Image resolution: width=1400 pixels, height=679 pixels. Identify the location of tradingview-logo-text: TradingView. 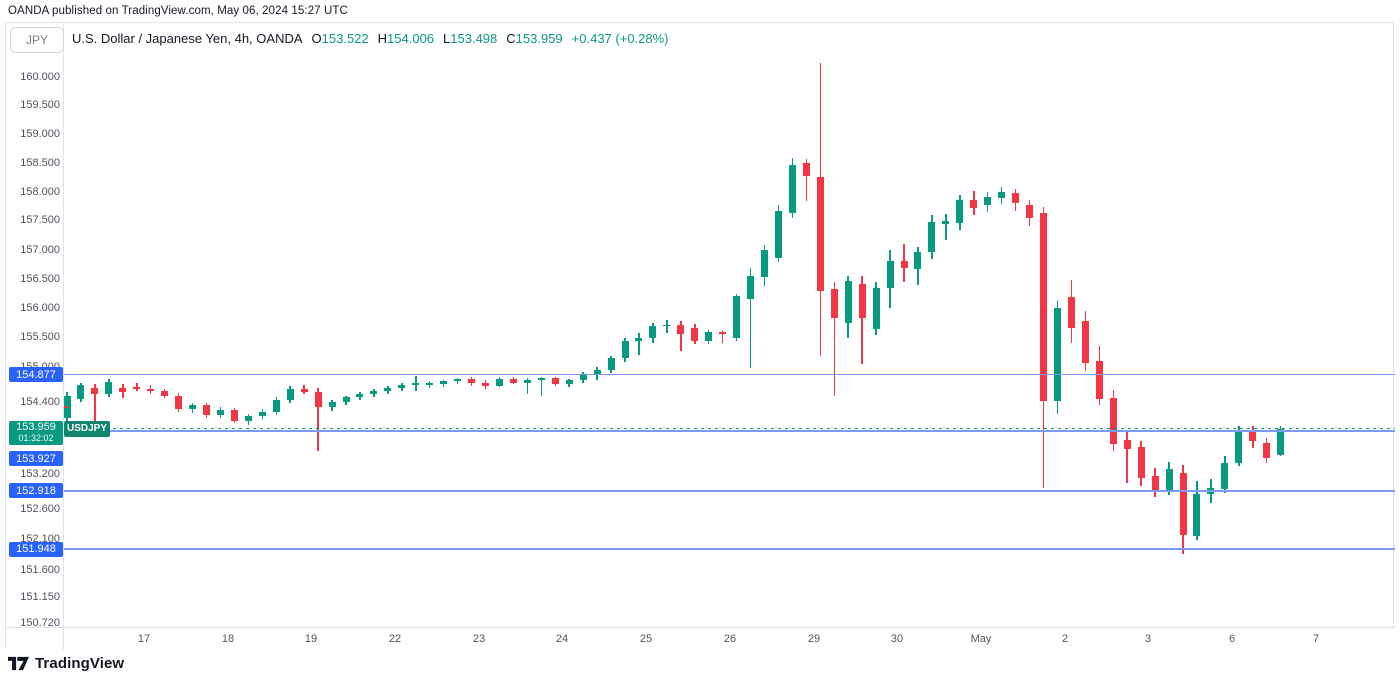
(80, 663).